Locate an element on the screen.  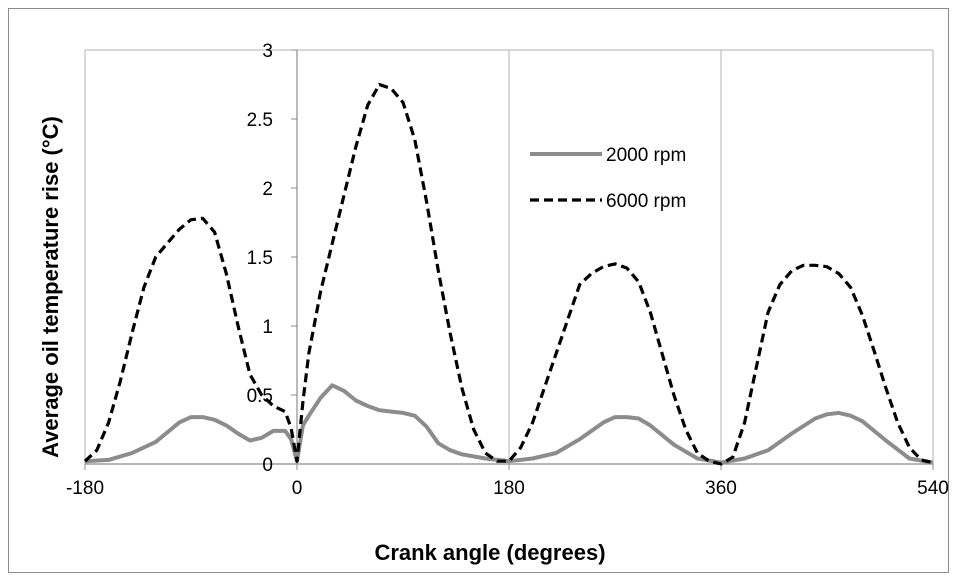
series-line-2000-rpm is located at coordinates (509, 424).